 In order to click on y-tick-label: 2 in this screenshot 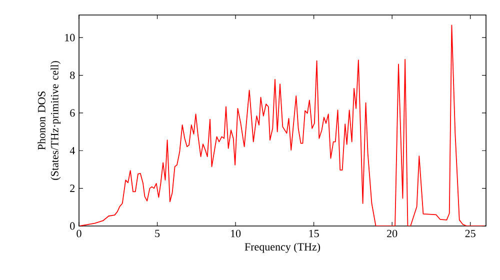, I will do `click(72, 188)`.